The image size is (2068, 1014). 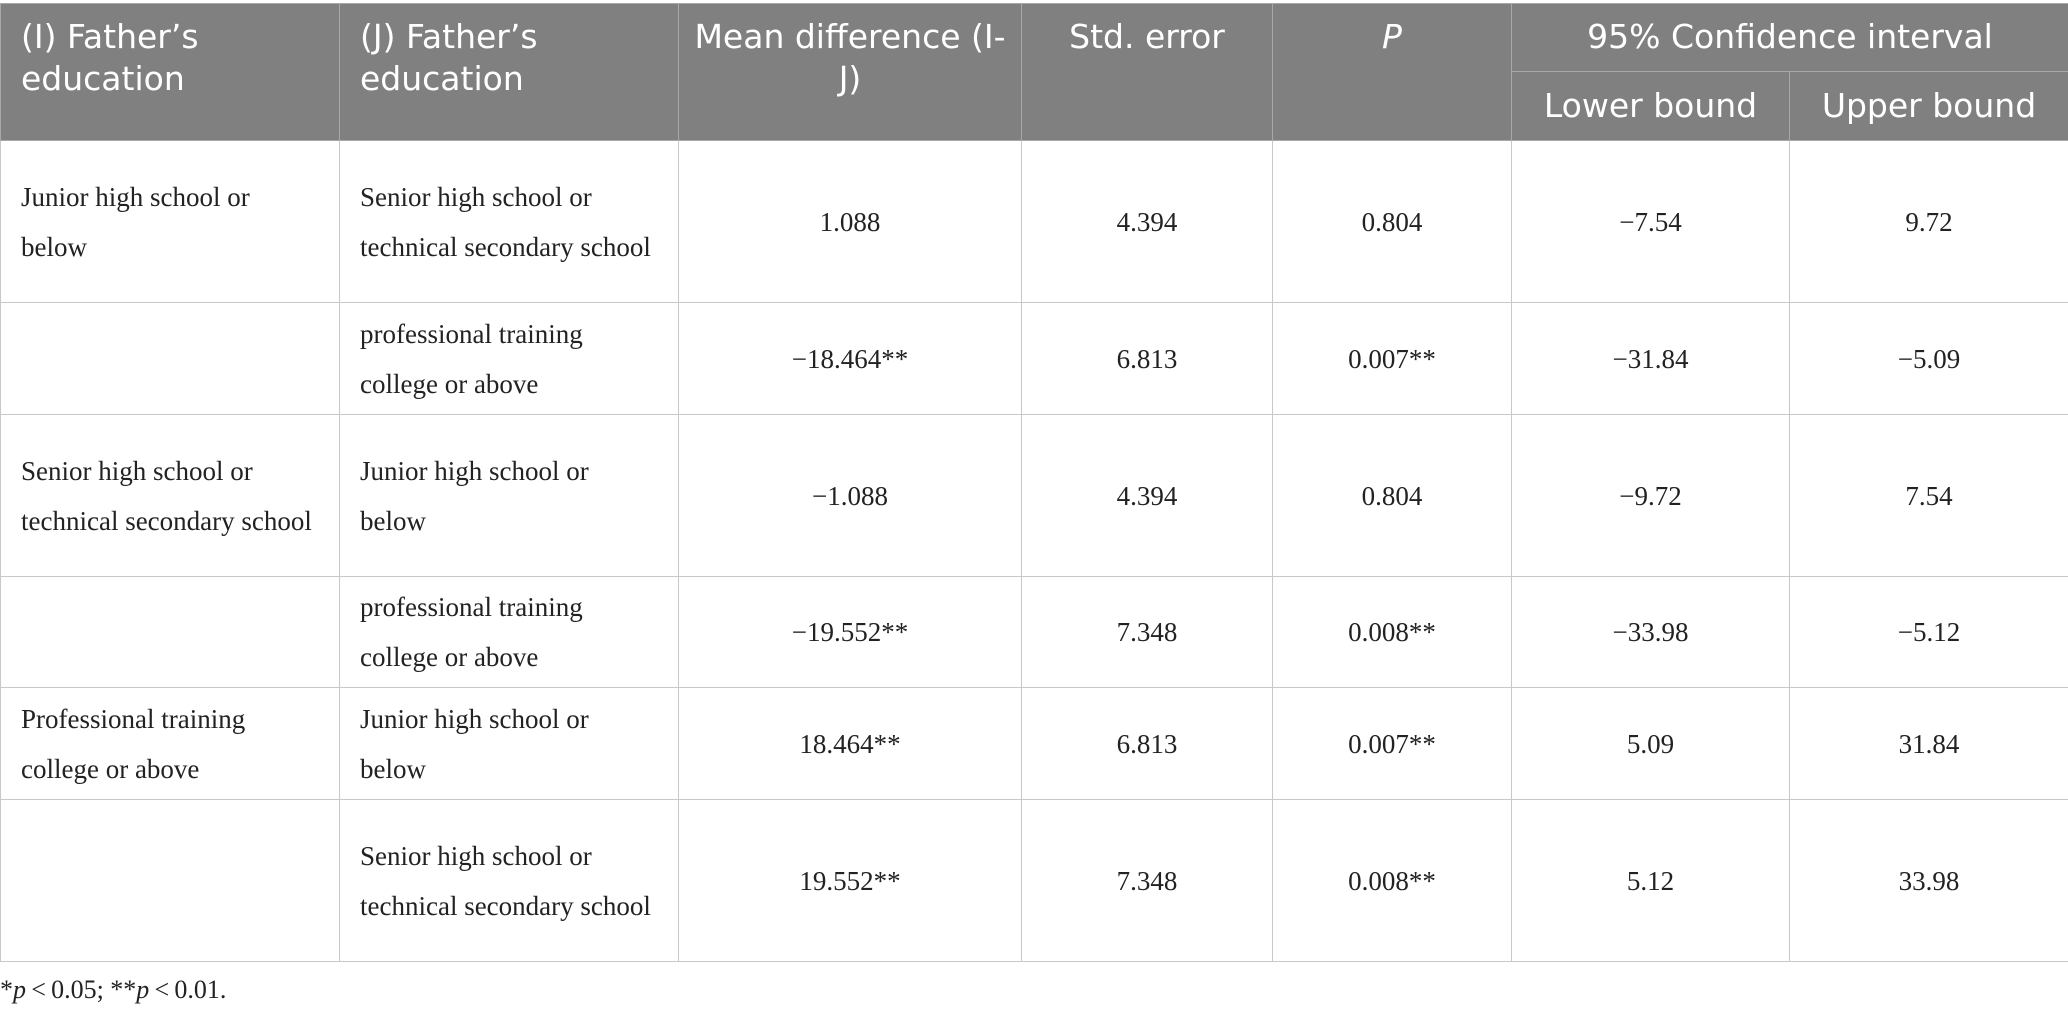 What do you see at coordinates (850, 880) in the screenshot?
I see `cell-mean-difference: 19.552**` at bounding box center [850, 880].